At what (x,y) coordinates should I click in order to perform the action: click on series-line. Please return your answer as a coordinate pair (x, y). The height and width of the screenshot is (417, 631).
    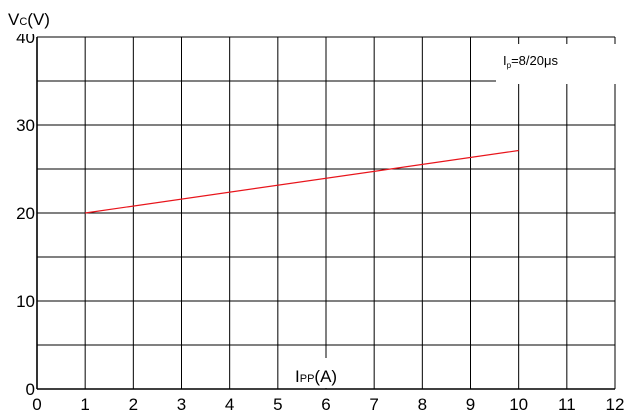
    Looking at the image, I should click on (302, 181).